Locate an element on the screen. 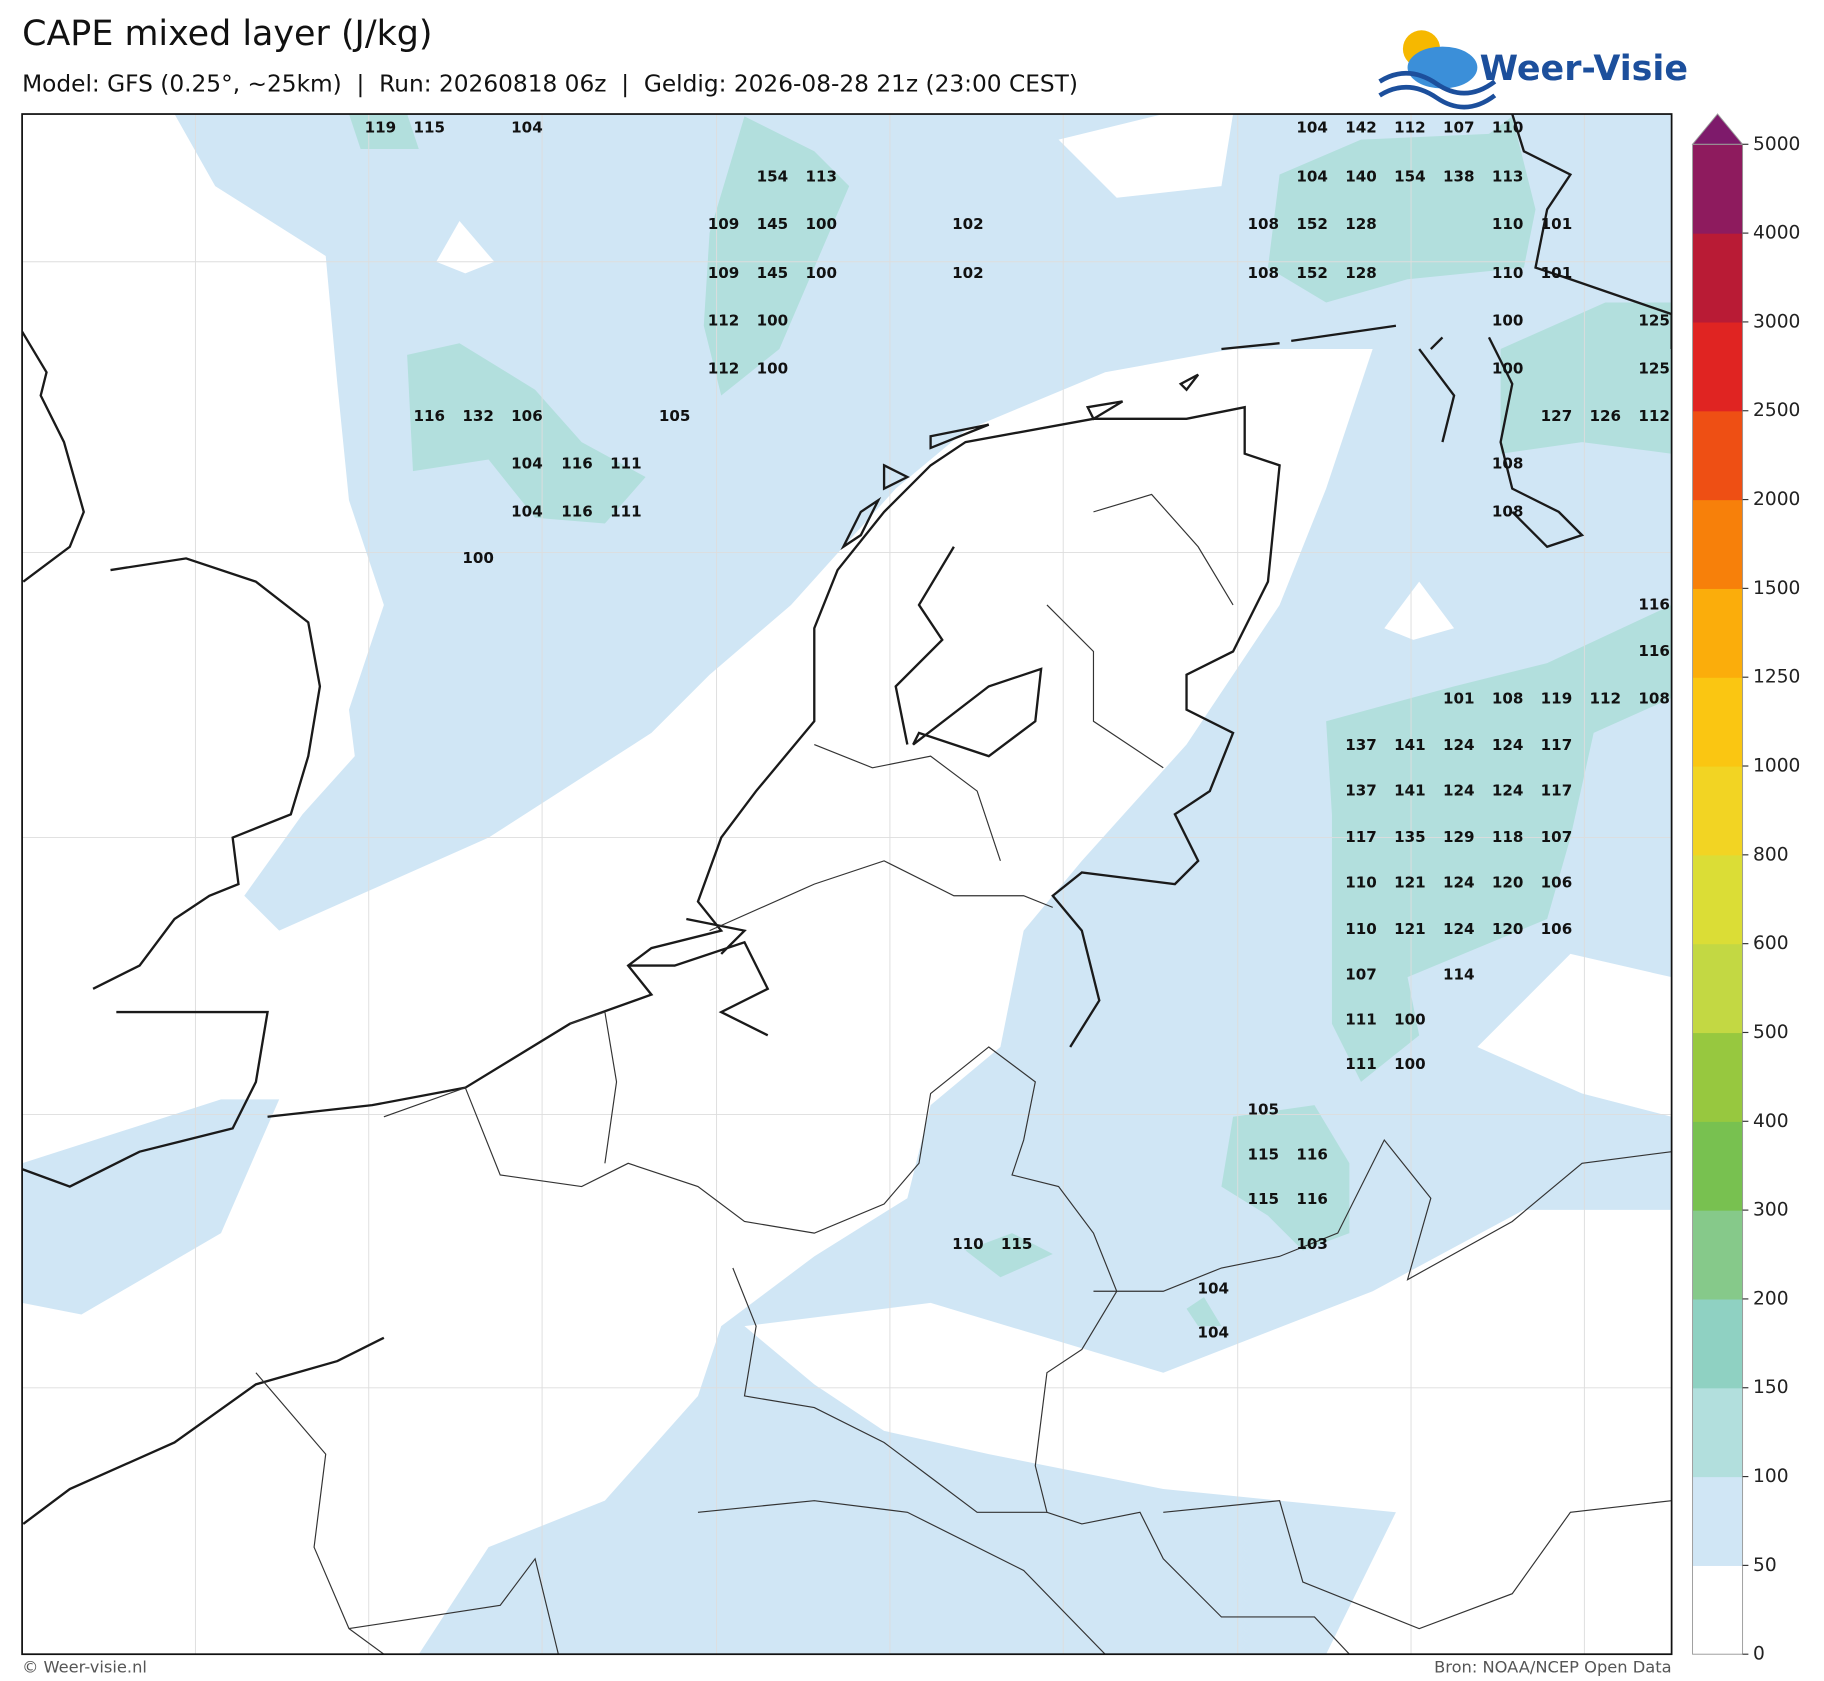 The image size is (1824, 1681). value-label: 102 is located at coordinates (968, 273).